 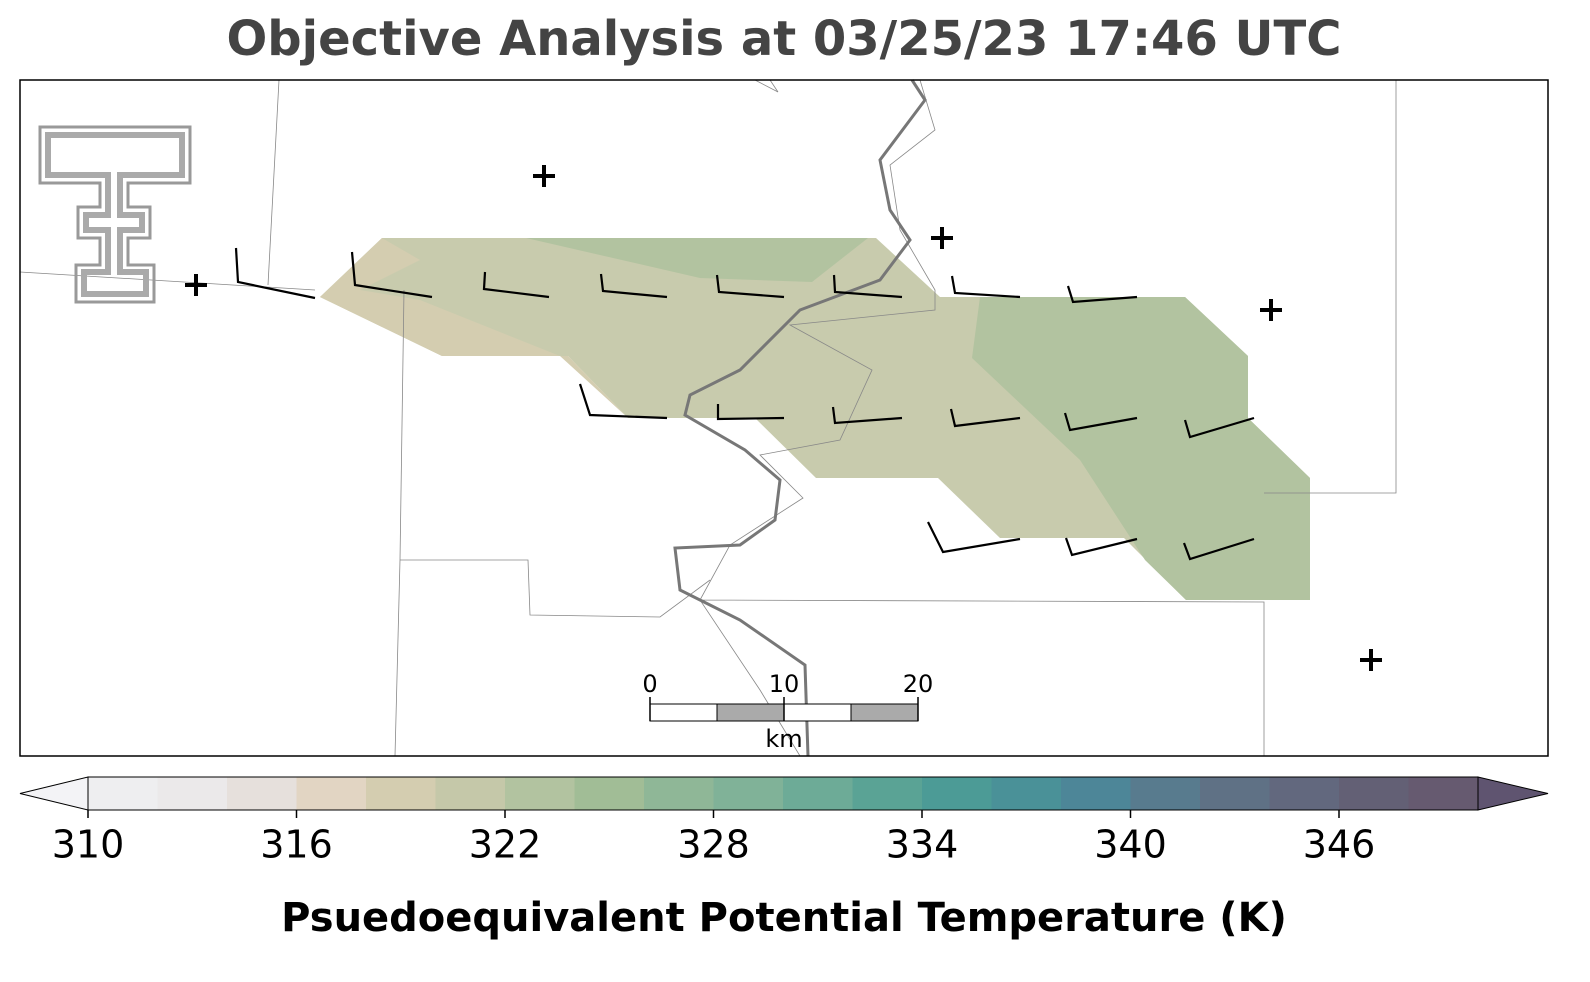 I want to click on colorbar-extend-high, so click(x=1513, y=793).